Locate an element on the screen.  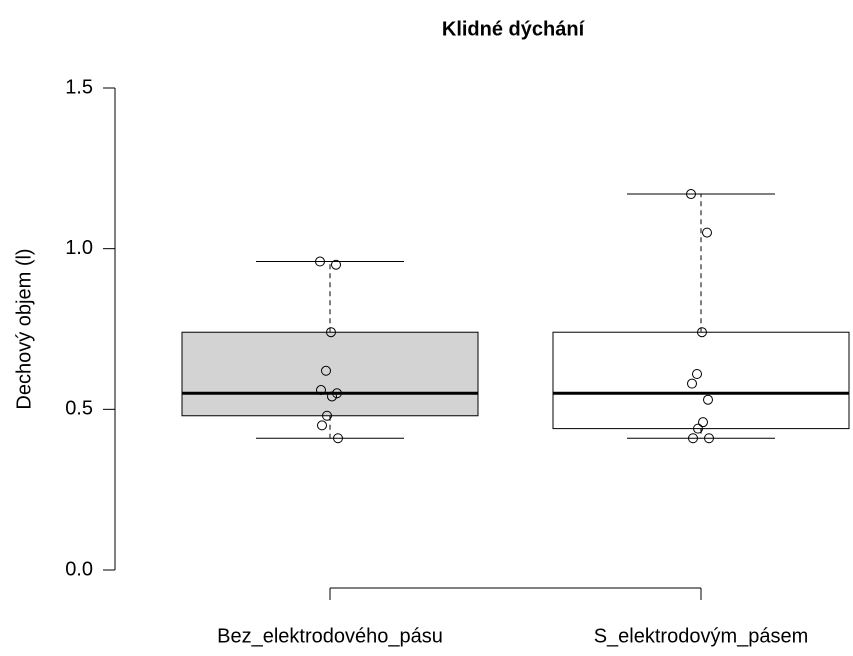
y-tick-label: 1.0 is located at coordinates (79, 248).